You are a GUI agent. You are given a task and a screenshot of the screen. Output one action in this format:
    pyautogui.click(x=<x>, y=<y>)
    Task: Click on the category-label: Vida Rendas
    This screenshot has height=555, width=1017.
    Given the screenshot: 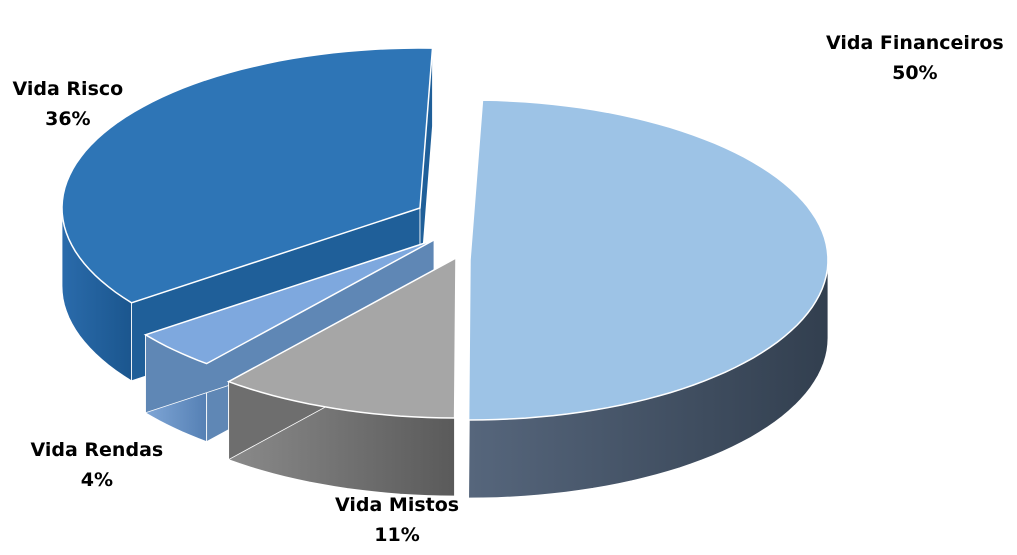 What is the action you would take?
    pyautogui.click(x=97, y=450)
    